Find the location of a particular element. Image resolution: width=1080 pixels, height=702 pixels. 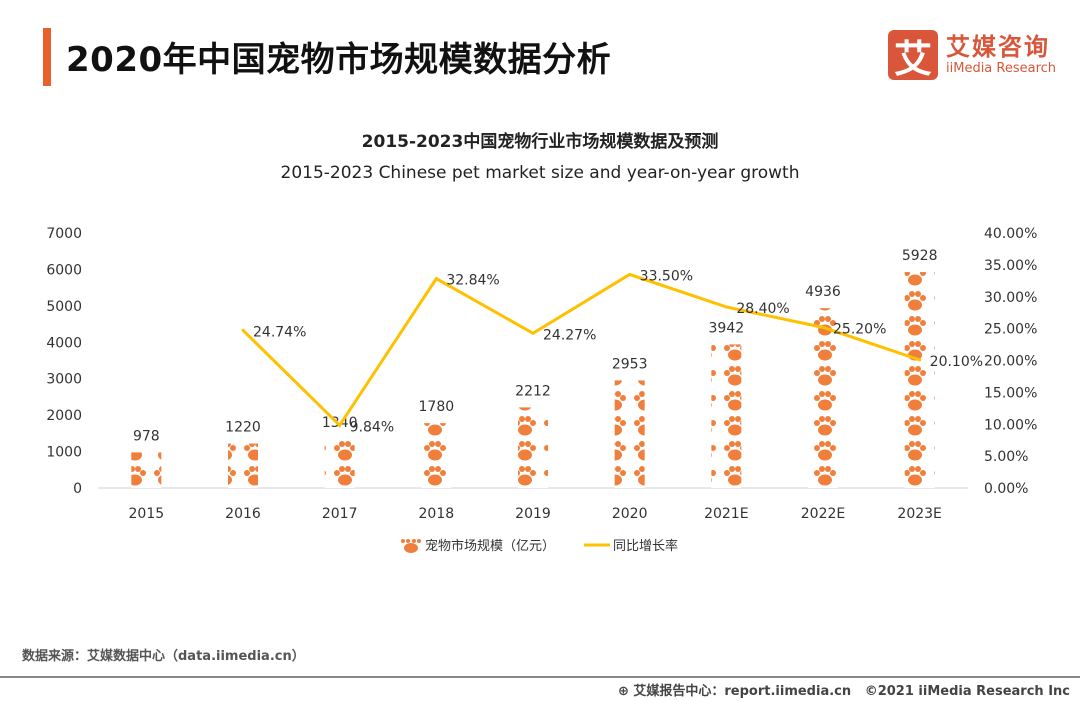

y-right-tick-label: 25.00% is located at coordinates (1010, 330).